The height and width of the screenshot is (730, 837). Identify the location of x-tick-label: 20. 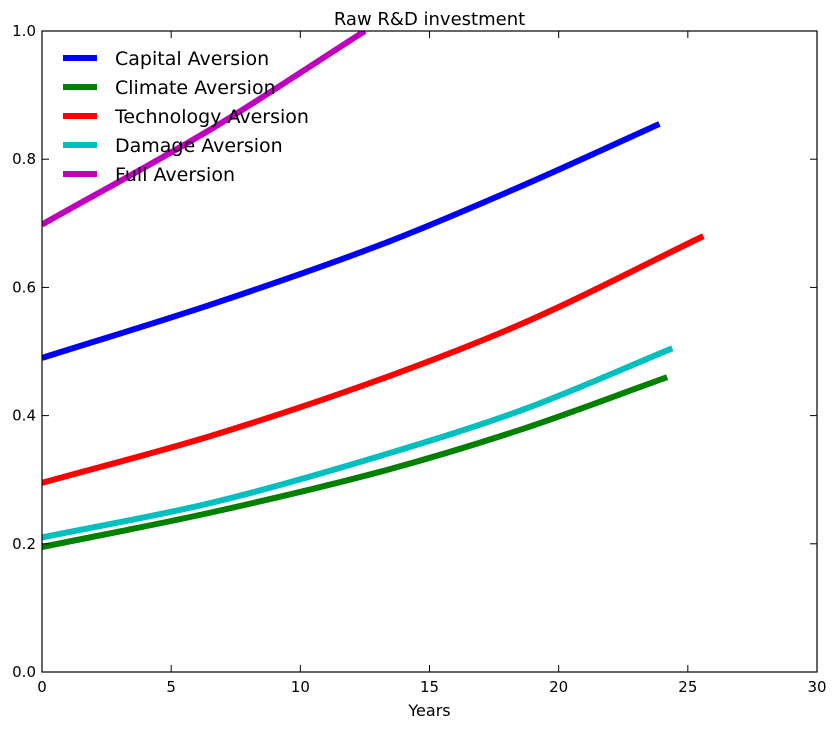
(558, 687).